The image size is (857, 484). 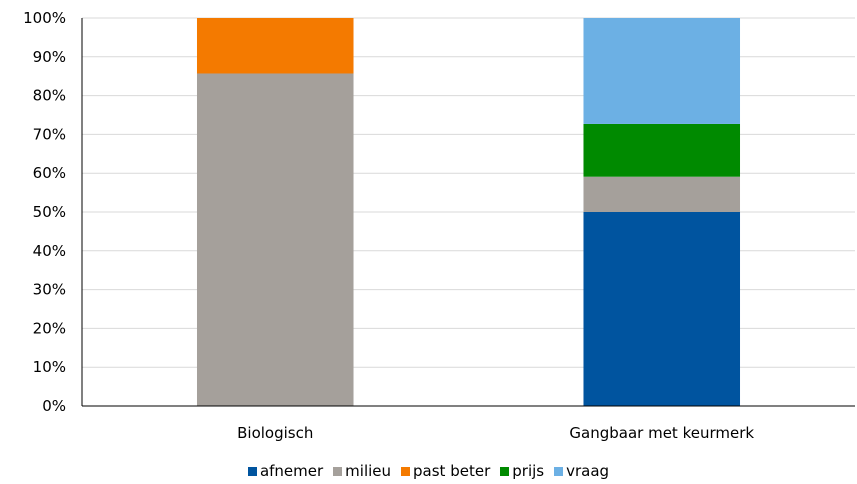 What do you see at coordinates (49, 367) in the screenshot?
I see `y-tick-label: 10%` at bounding box center [49, 367].